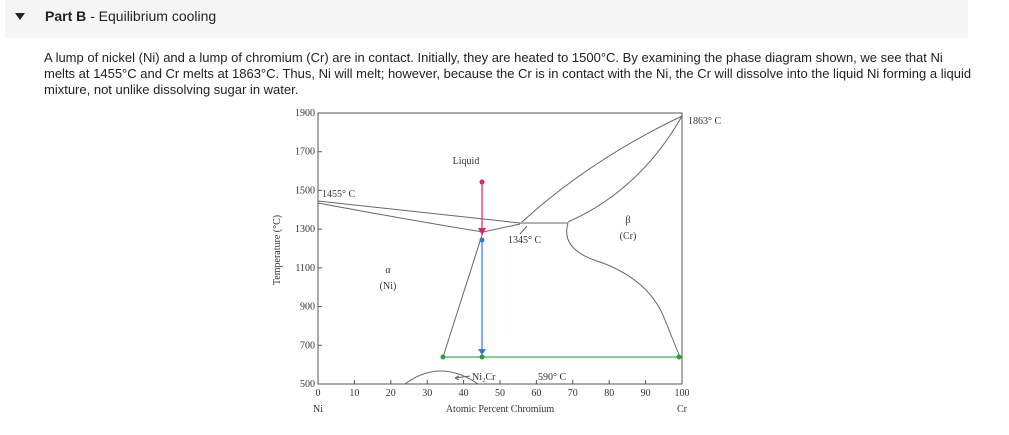 The image size is (1009, 435). I want to click on y-tick-label: 1300, so click(305, 229).